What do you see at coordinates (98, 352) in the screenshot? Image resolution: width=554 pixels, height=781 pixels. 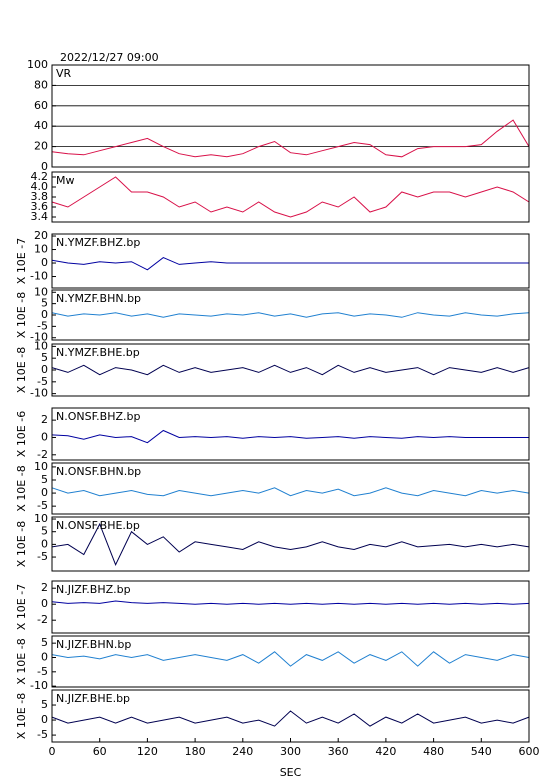 I see `series-label: N.YMZF.BHE.bp` at bounding box center [98, 352].